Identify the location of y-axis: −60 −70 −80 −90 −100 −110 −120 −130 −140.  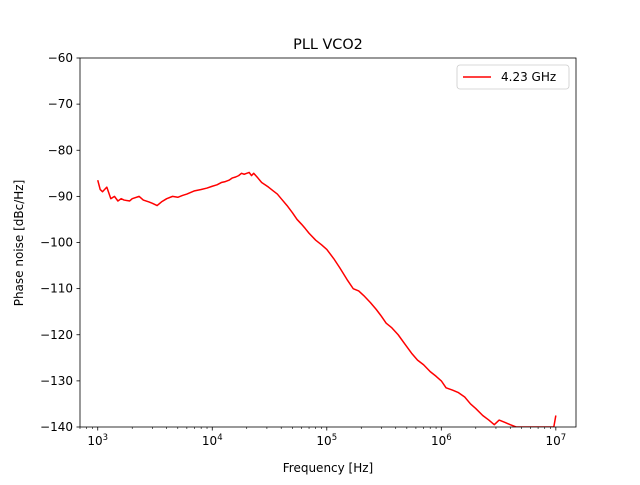
(60, 242).